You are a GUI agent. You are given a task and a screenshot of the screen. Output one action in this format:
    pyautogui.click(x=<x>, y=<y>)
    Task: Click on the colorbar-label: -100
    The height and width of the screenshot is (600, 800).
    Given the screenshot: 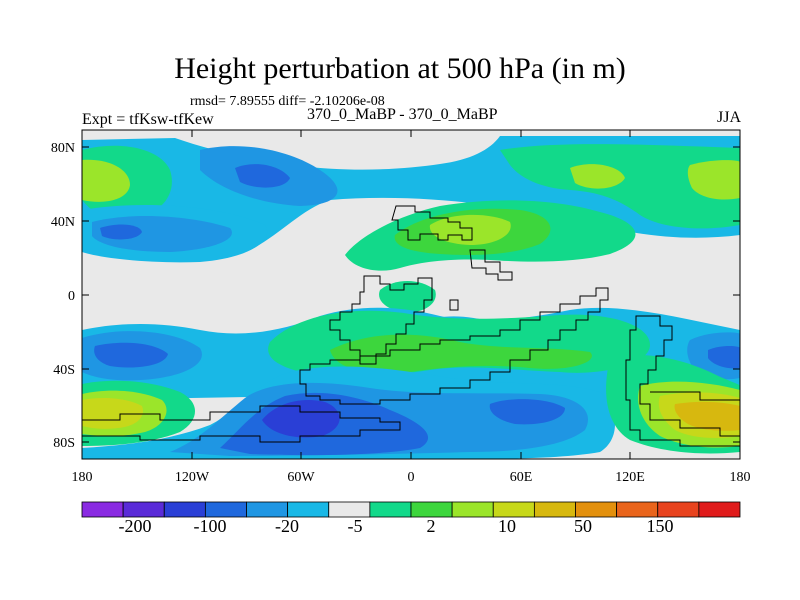 What is the action you would take?
    pyautogui.click(x=210, y=526)
    